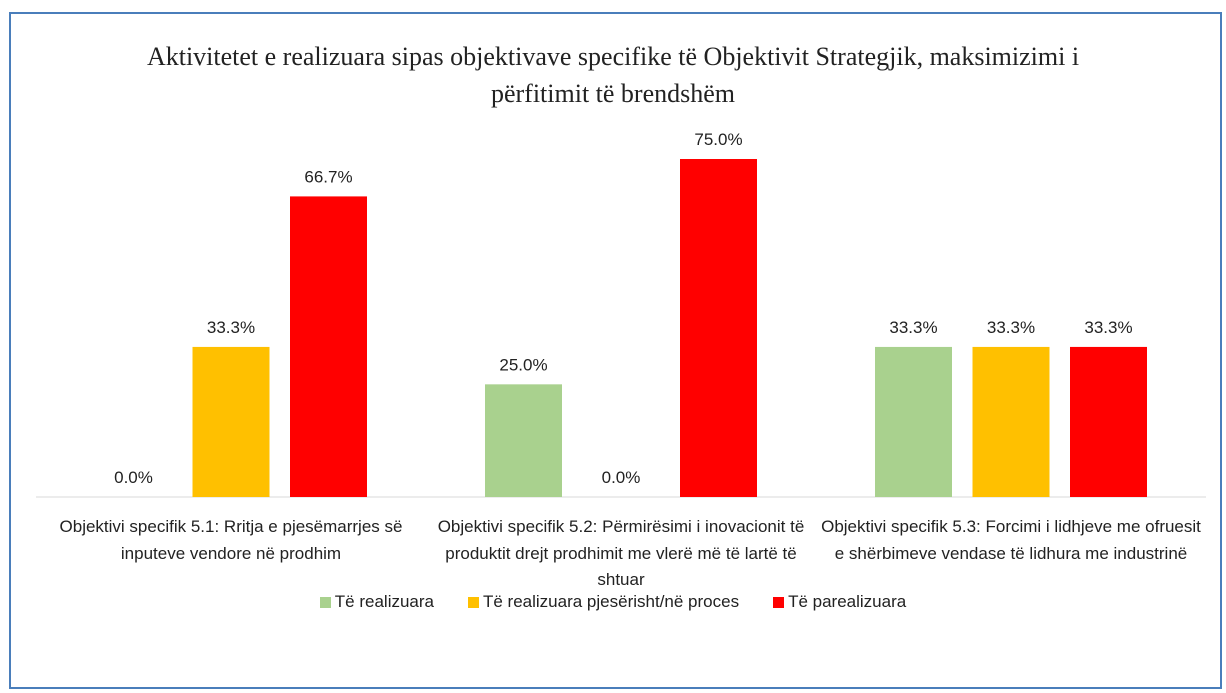 This screenshot has width=1226, height=693. I want to click on legend-item: Të realizuara pjesërisht/në proces, so click(603, 602).